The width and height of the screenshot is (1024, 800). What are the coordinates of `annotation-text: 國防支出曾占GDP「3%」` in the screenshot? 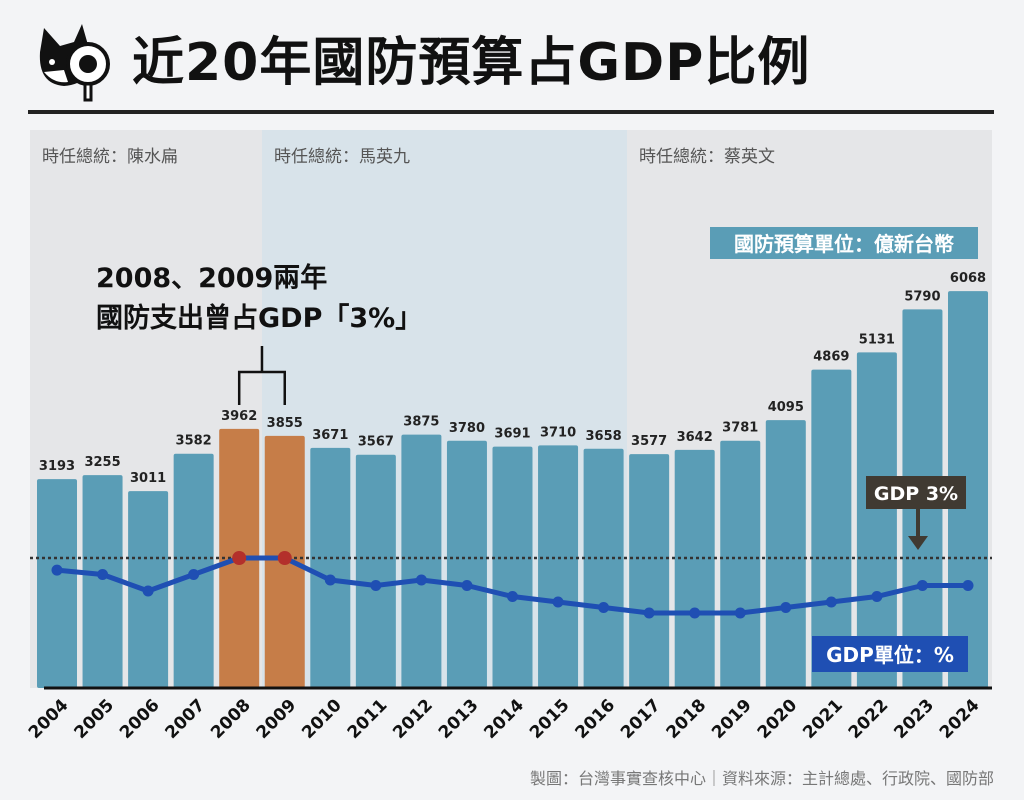 It's located at (259, 318).